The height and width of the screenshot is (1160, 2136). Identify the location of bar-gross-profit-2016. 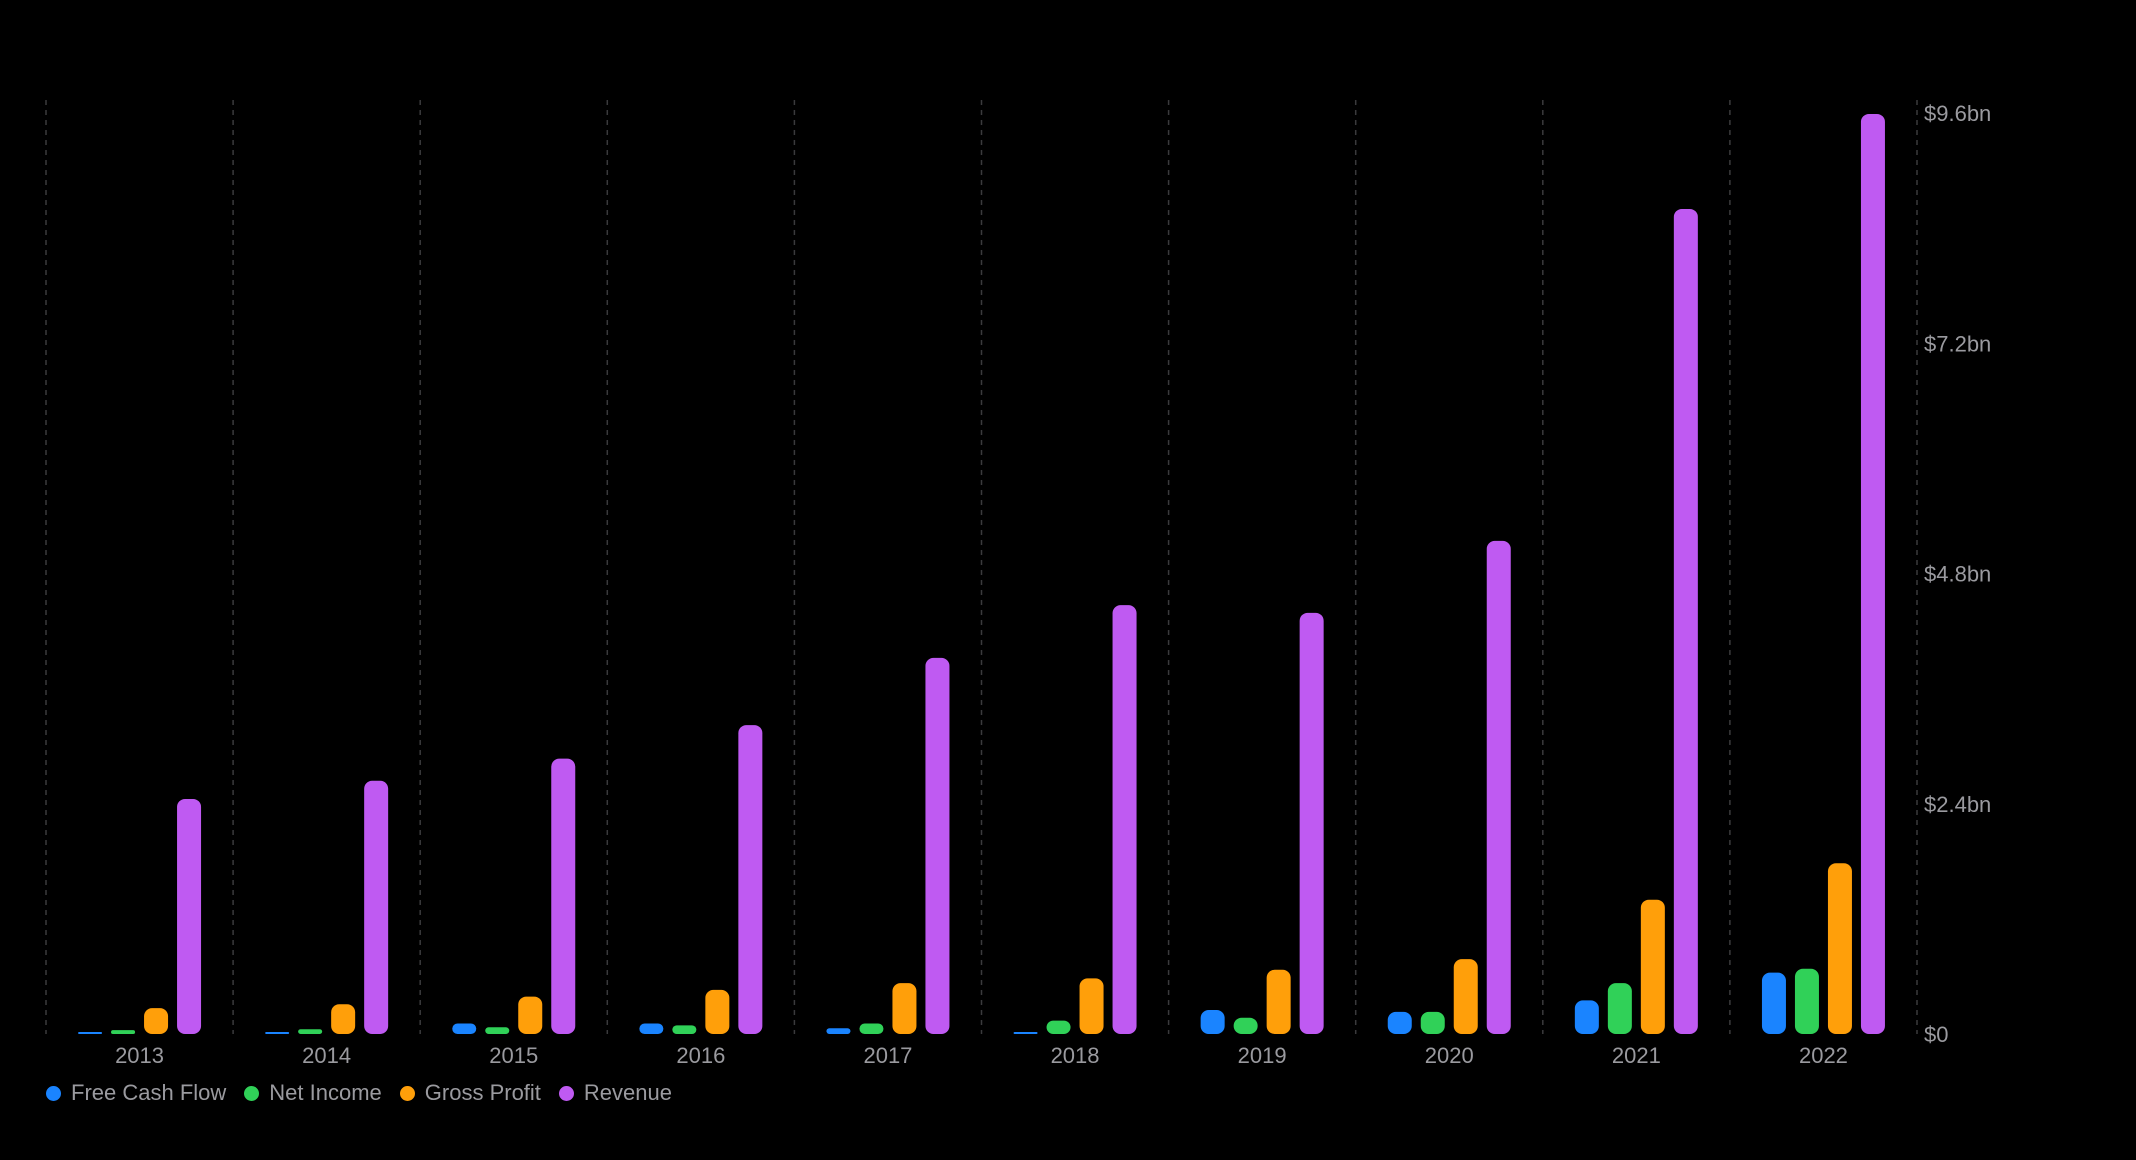
(717, 1011).